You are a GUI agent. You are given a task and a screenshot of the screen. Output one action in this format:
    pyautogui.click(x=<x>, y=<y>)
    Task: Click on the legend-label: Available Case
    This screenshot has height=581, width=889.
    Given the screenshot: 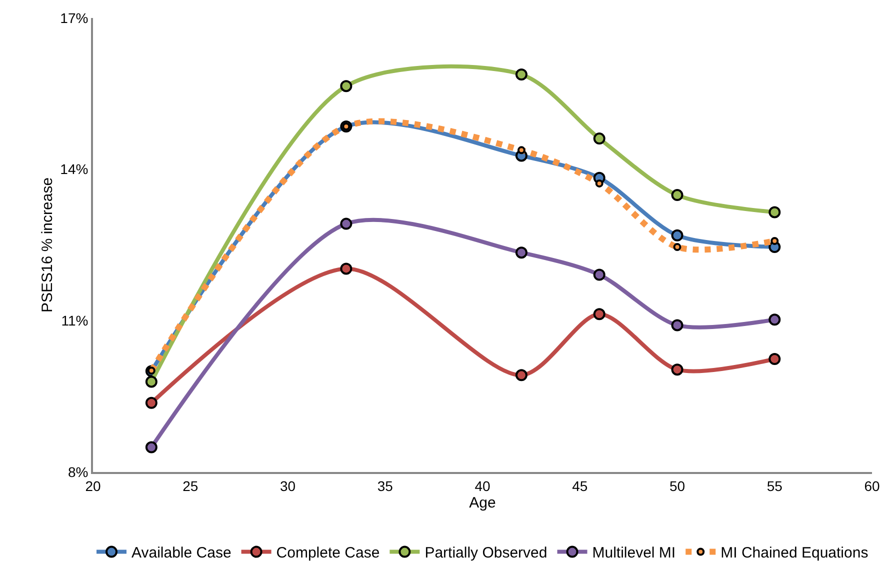 What is the action you would take?
    pyautogui.click(x=182, y=553)
    